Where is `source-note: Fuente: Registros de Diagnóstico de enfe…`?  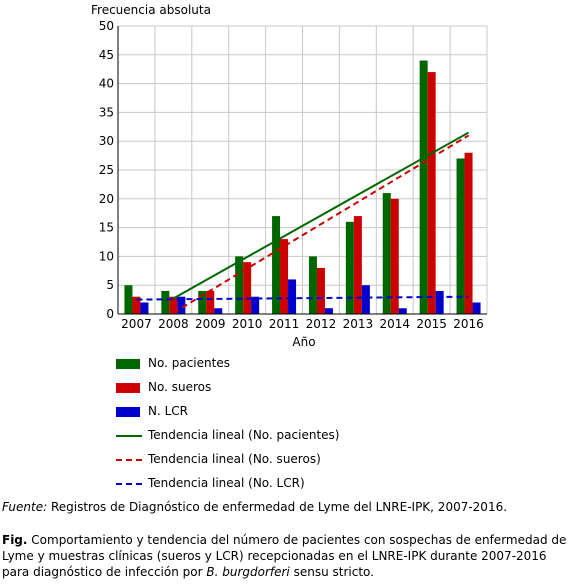 source-note: Fuente: Registros de Diagnóstico de enfe… is located at coordinates (254, 507).